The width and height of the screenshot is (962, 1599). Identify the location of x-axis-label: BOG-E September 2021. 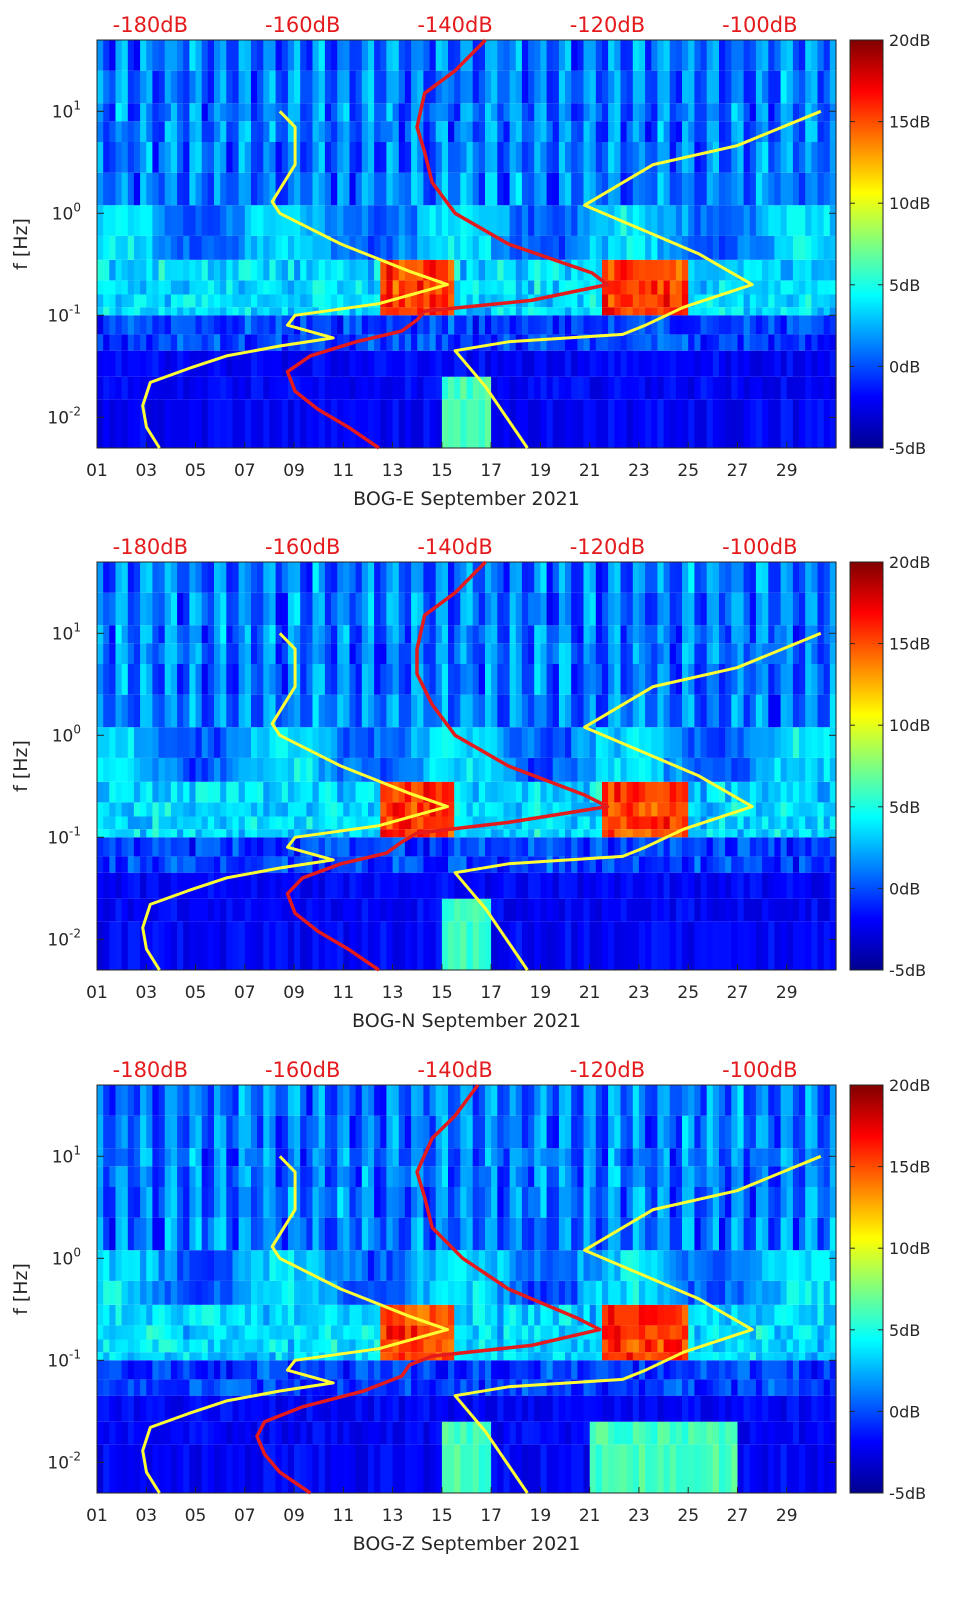
(466, 499).